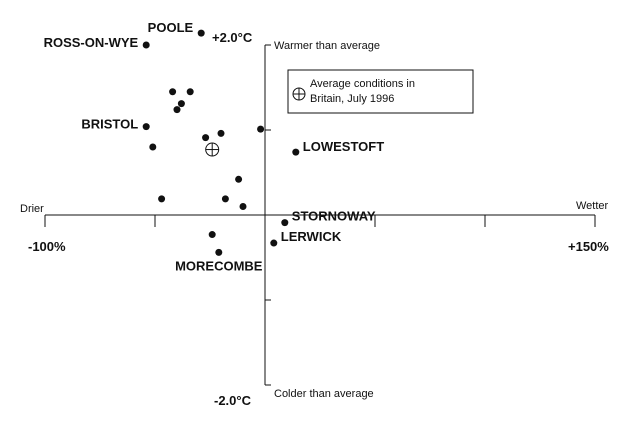 This screenshot has width=632, height=423. What do you see at coordinates (32, 209) in the screenshot?
I see `x-axis-left-word: Drier` at bounding box center [32, 209].